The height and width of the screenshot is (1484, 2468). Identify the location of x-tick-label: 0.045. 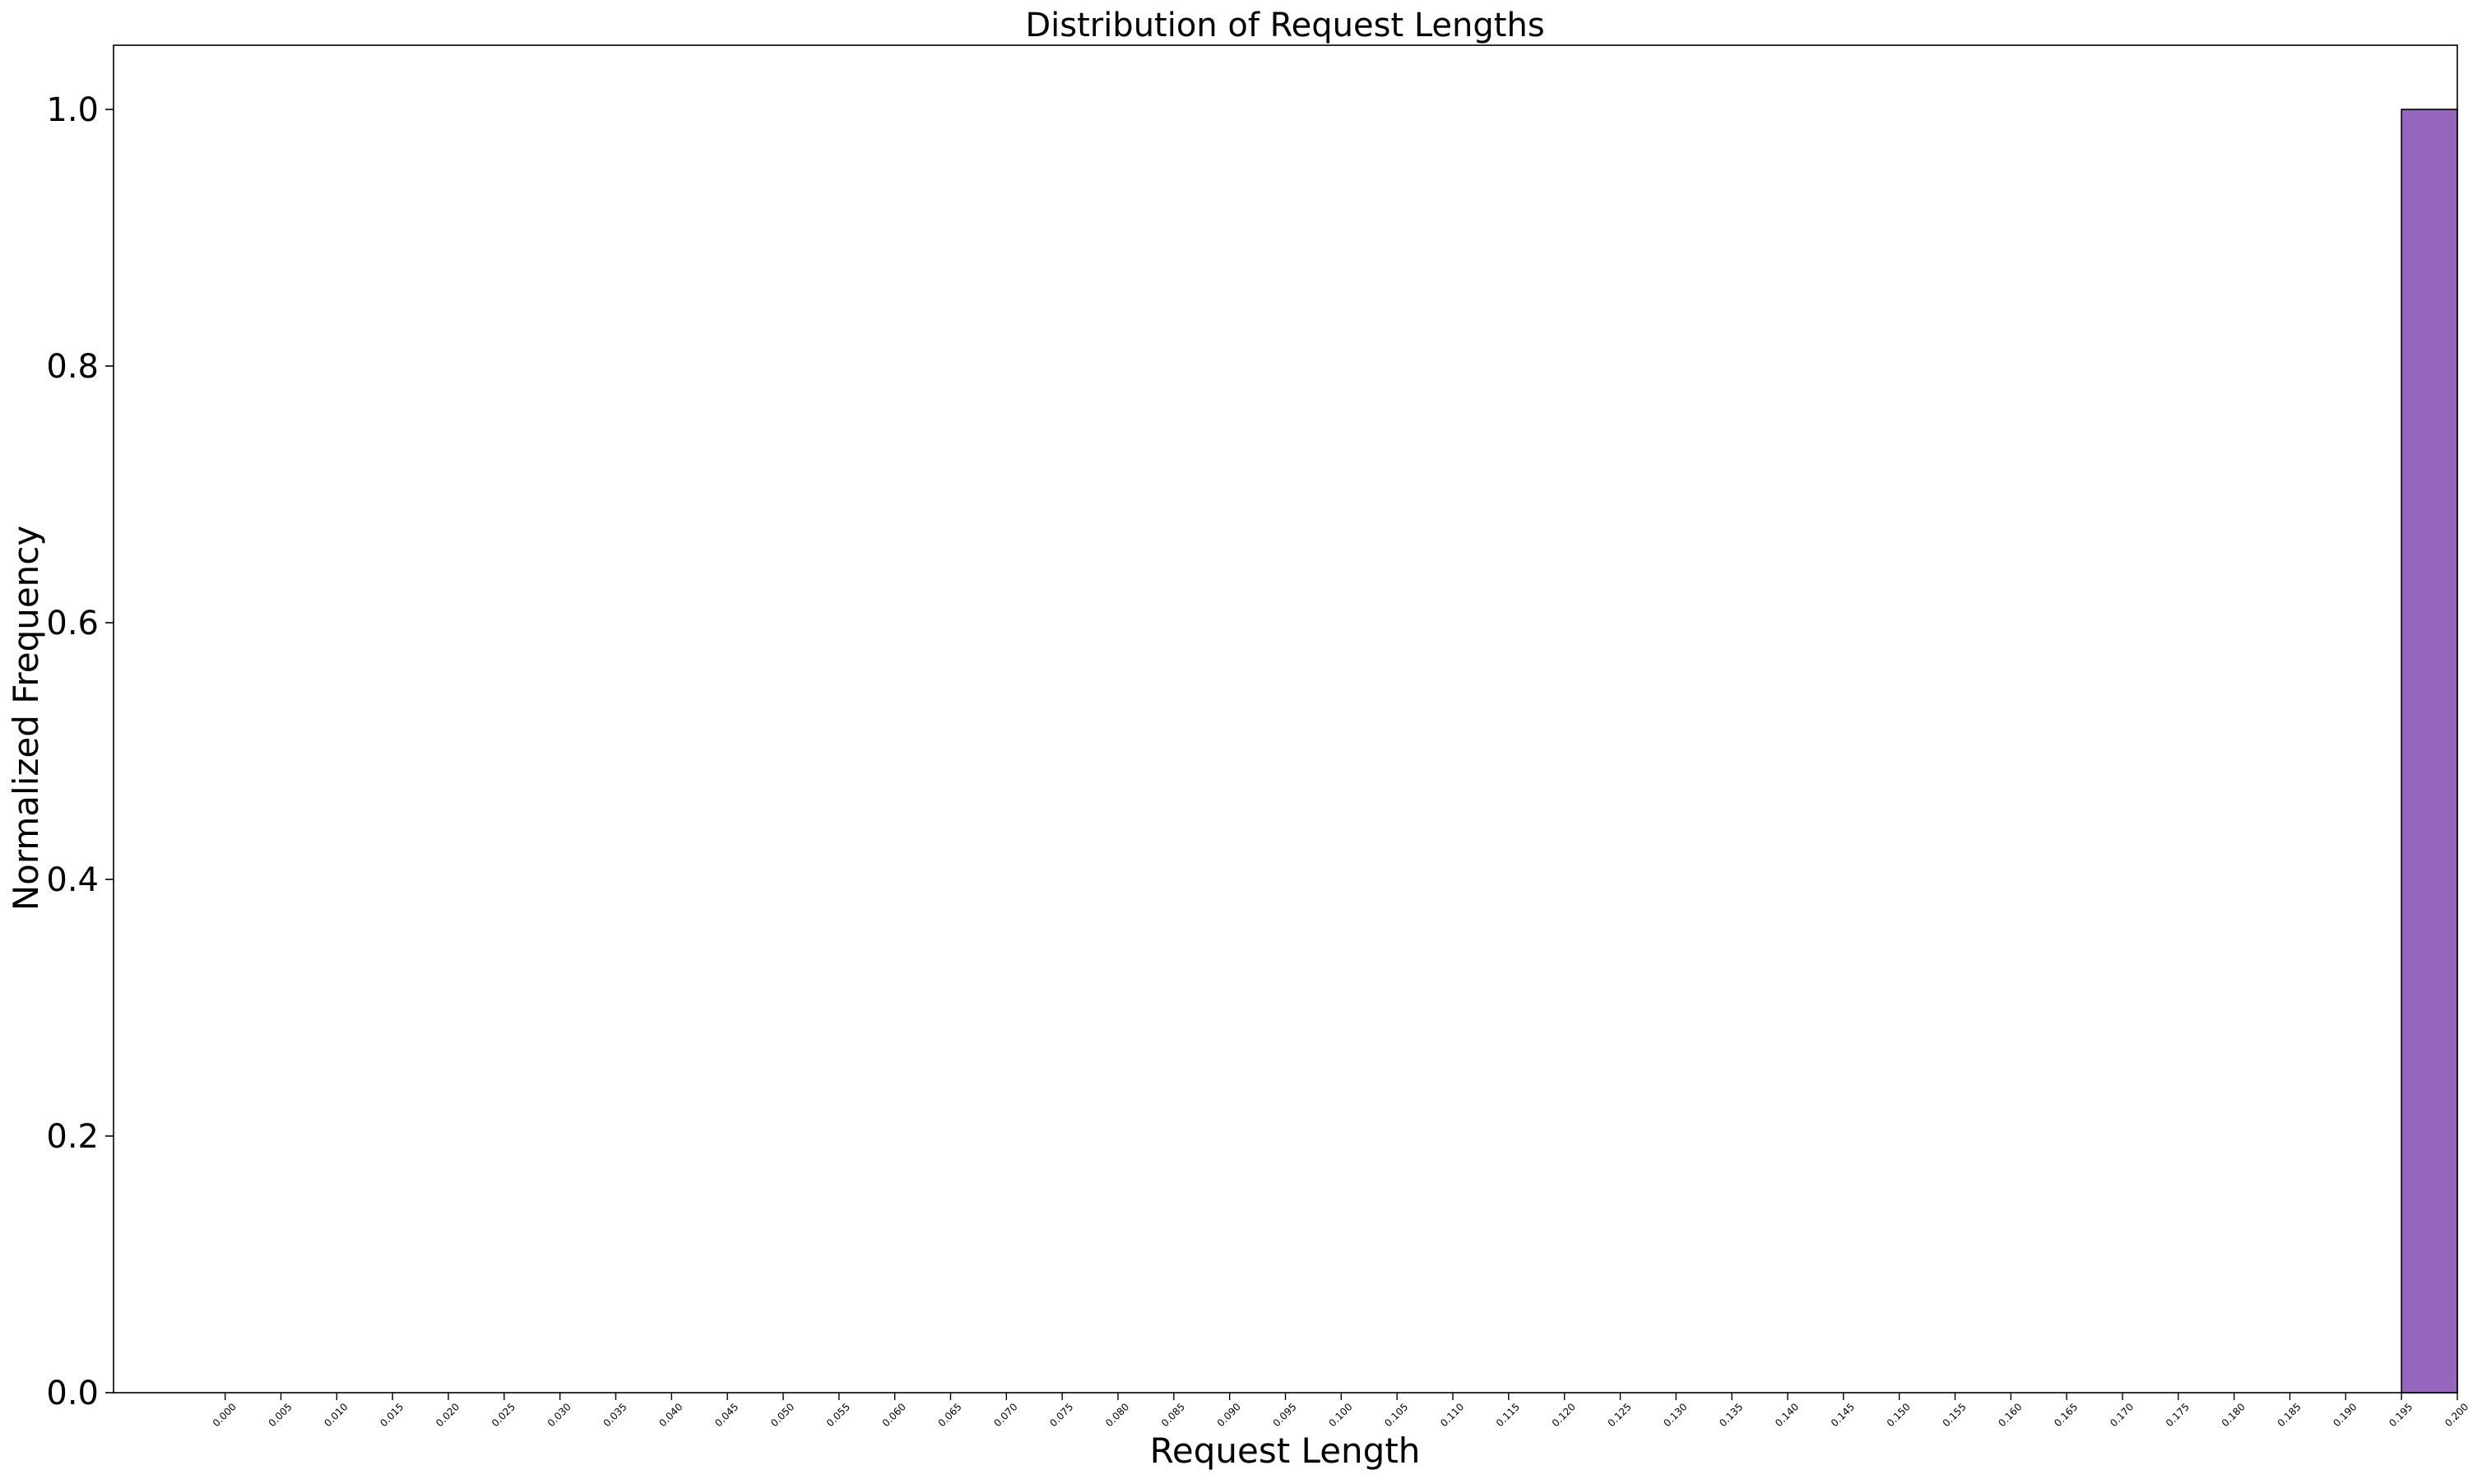
(726, 1415).